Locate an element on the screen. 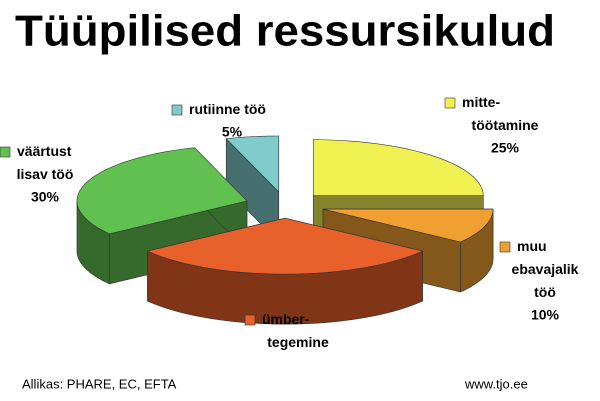 This screenshot has height=401, width=600. slice-label: rutiinne töö is located at coordinates (227, 109).